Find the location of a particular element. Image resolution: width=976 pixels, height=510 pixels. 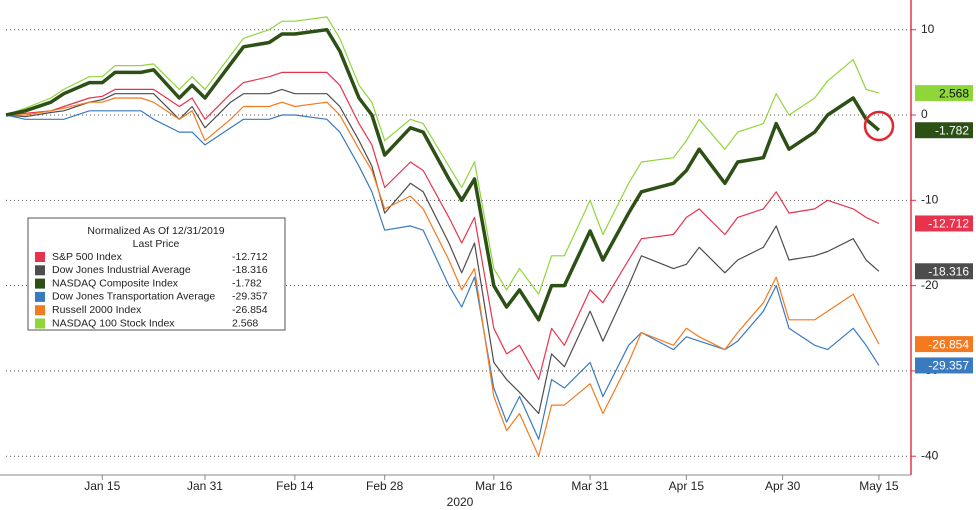

value-tag-label: -12.712 is located at coordinates (948, 224).